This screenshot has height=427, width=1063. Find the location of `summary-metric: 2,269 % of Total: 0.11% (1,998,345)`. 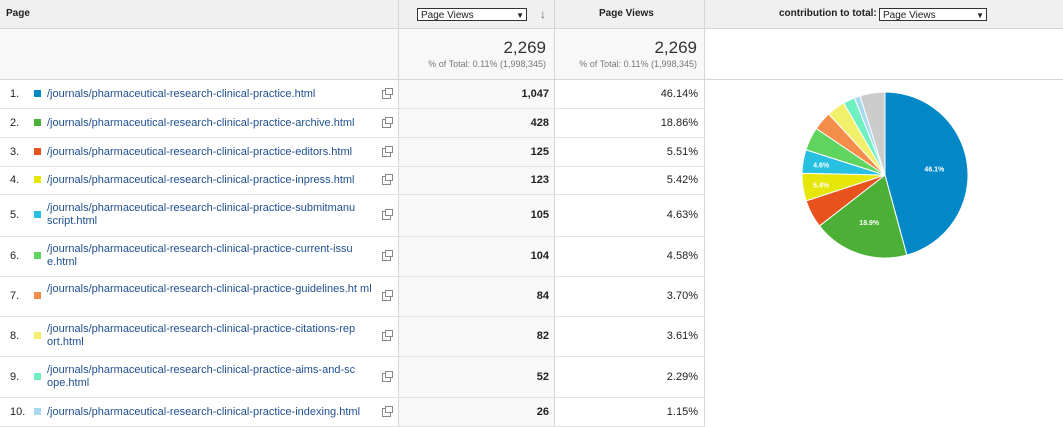

summary-metric: 2,269 % of Total: 0.11% (1,998,345) is located at coordinates (476, 54).